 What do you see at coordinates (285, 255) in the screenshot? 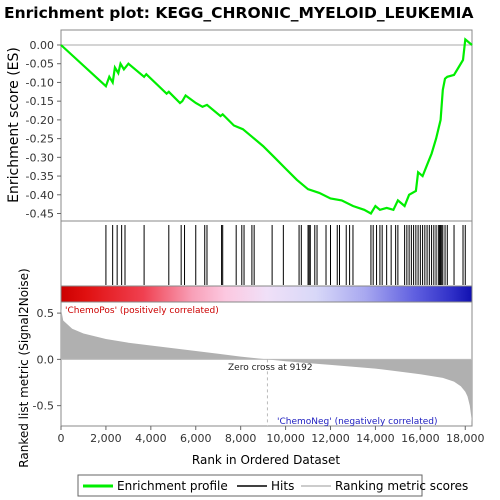
I see `hit-markers` at bounding box center [285, 255].